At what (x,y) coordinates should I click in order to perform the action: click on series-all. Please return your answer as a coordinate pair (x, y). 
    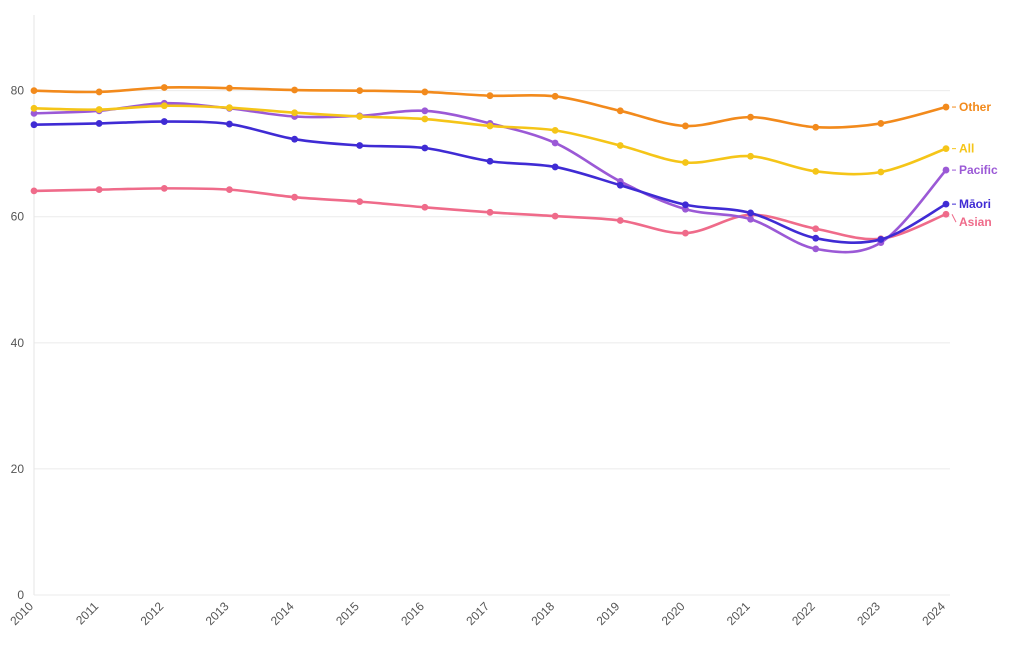
    Looking at the image, I should click on (490, 139).